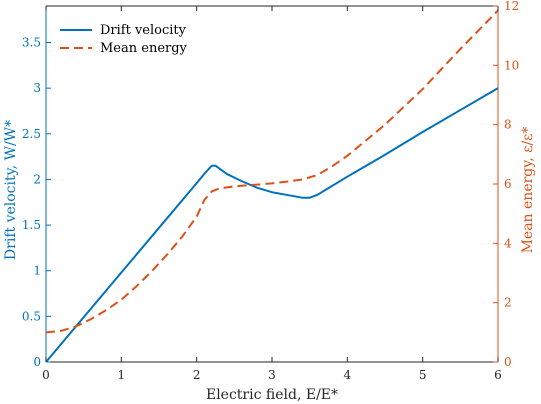  I want to click on legend-box, so click(122, 39).